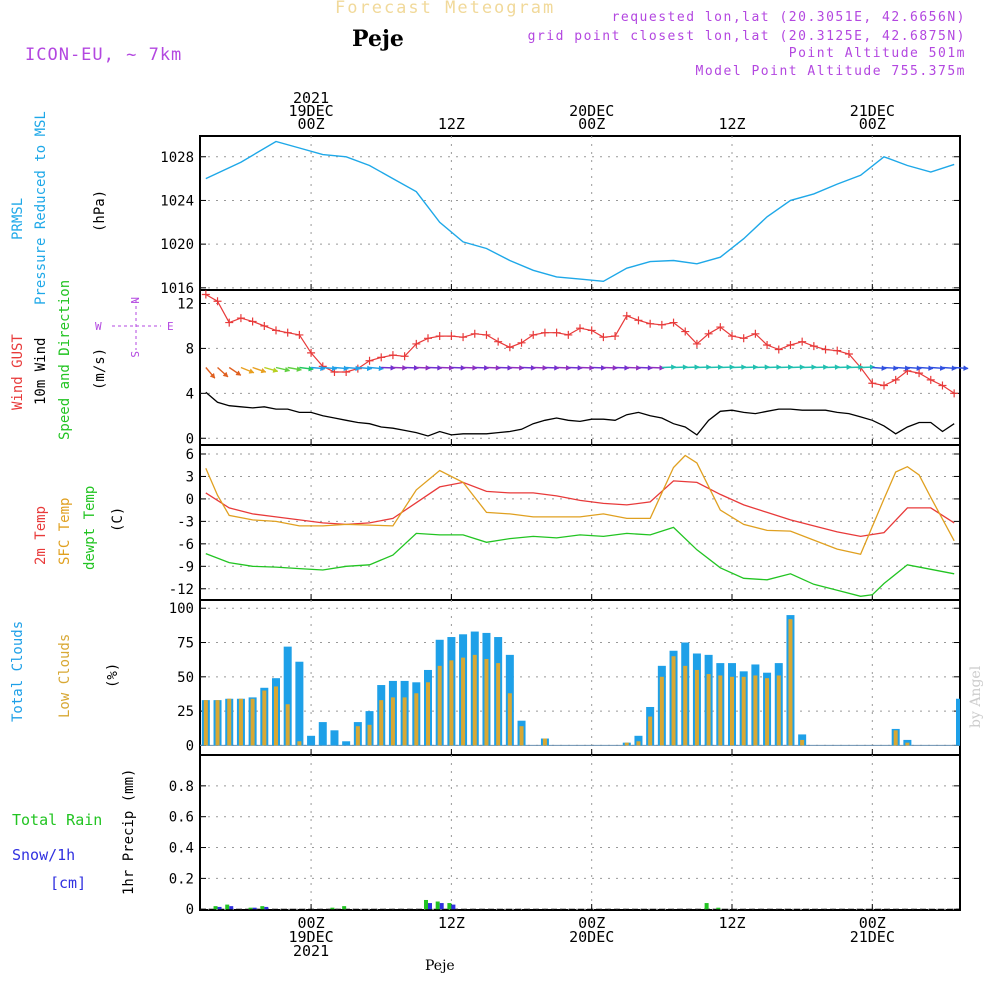 This screenshot has height=1000, width=1000. What do you see at coordinates (134, 354) in the screenshot?
I see `compass-south: S` at bounding box center [134, 354].